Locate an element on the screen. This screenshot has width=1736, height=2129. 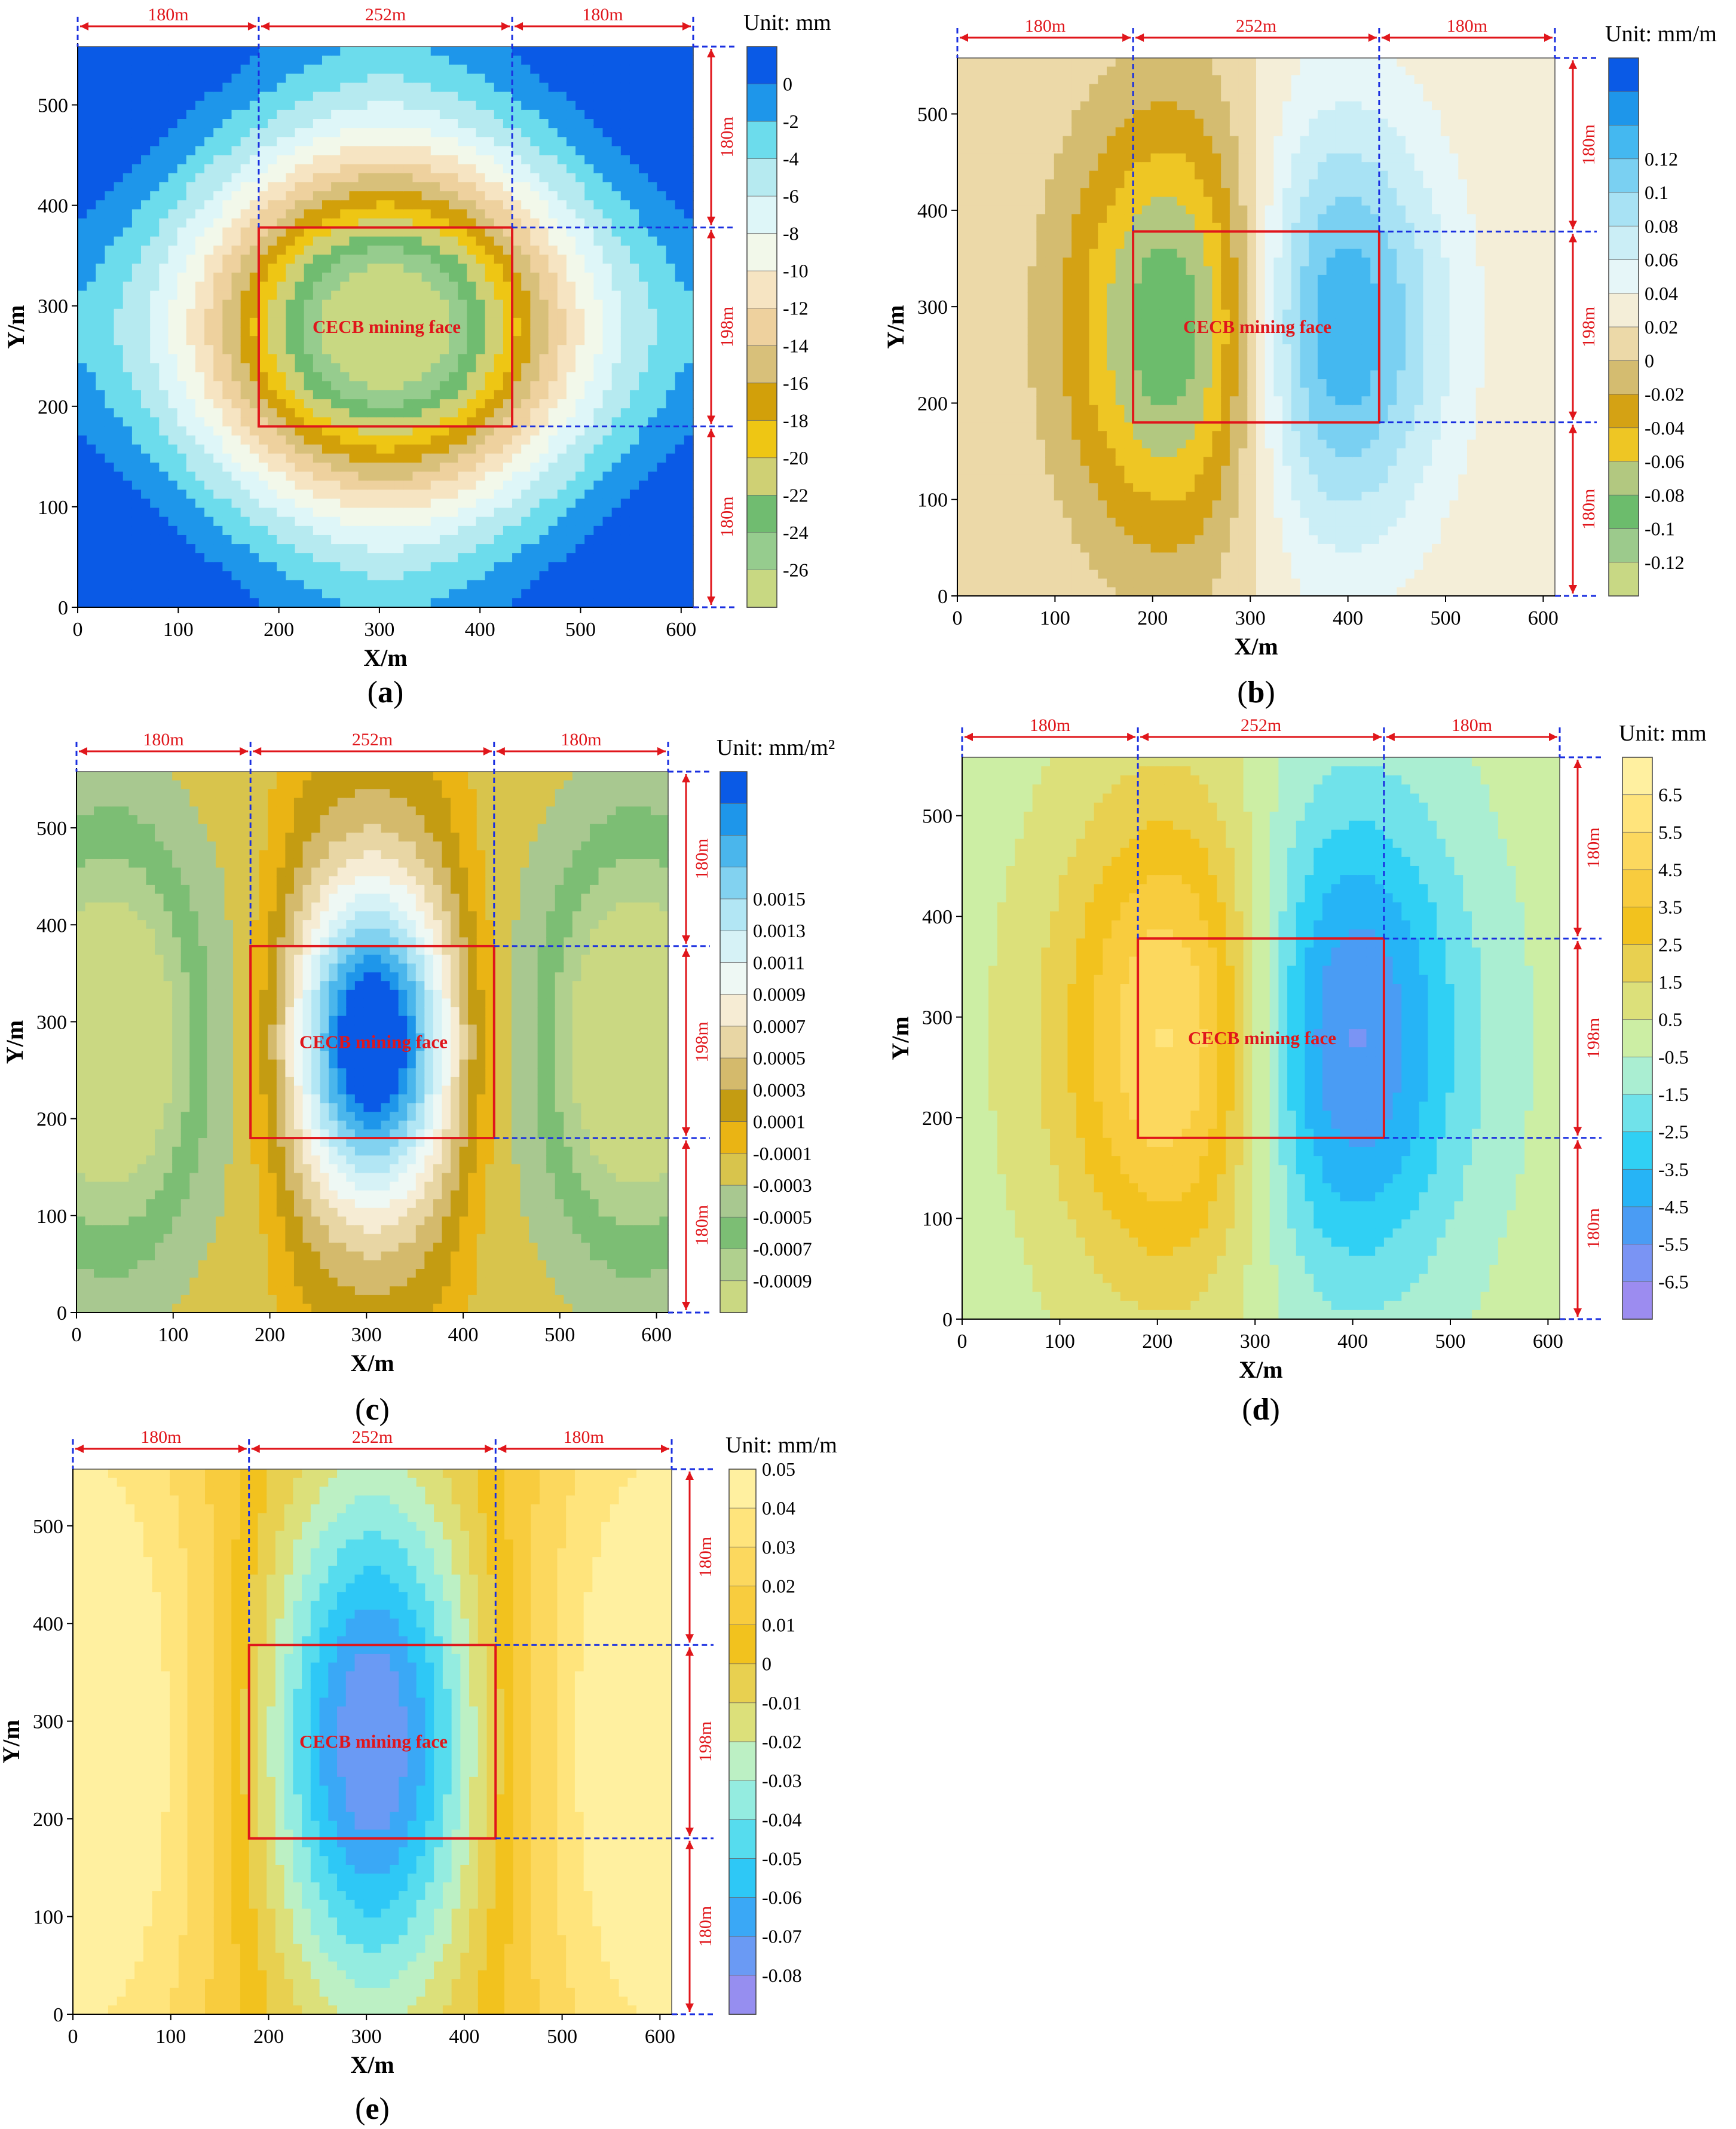
colorbar-swatch is located at coordinates (761, 65).